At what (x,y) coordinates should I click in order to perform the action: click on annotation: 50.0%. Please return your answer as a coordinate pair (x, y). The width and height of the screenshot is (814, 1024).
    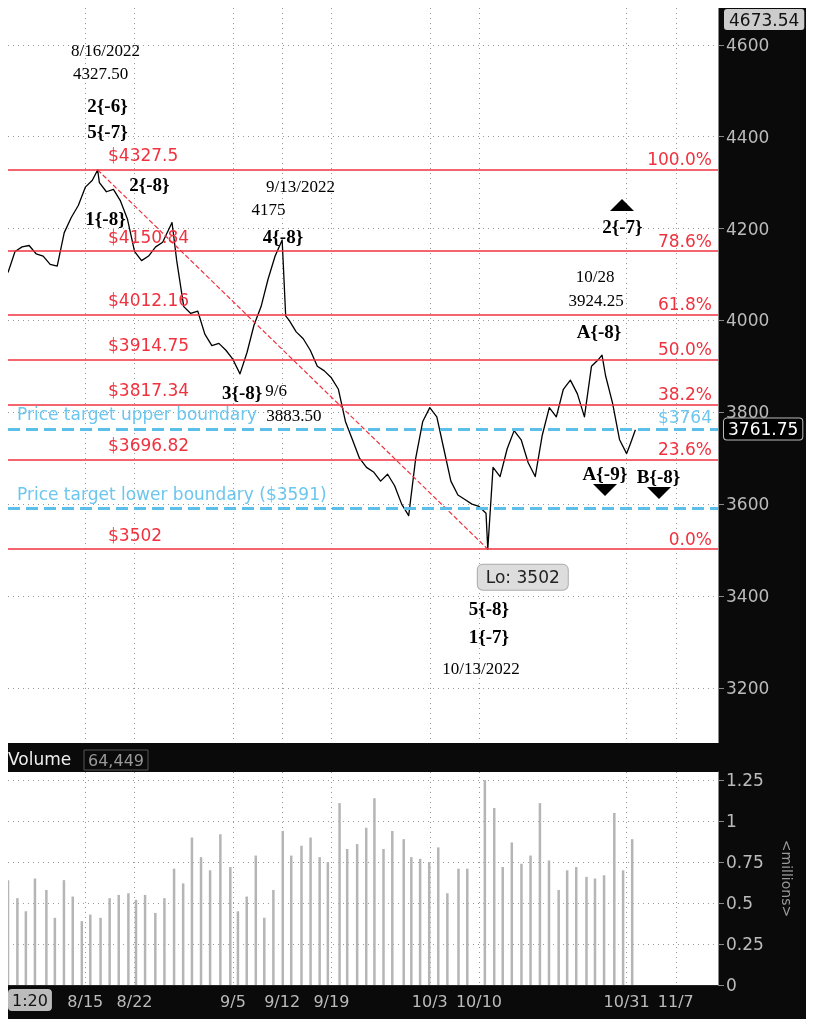
    Looking at the image, I should click on (684, 349).